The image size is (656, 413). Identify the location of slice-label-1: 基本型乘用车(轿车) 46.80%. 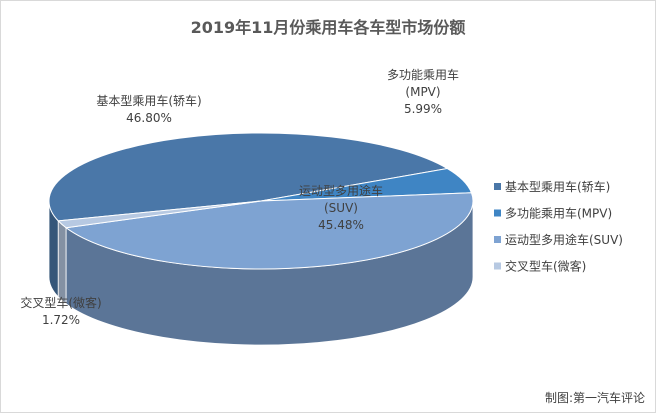
(148, 109).